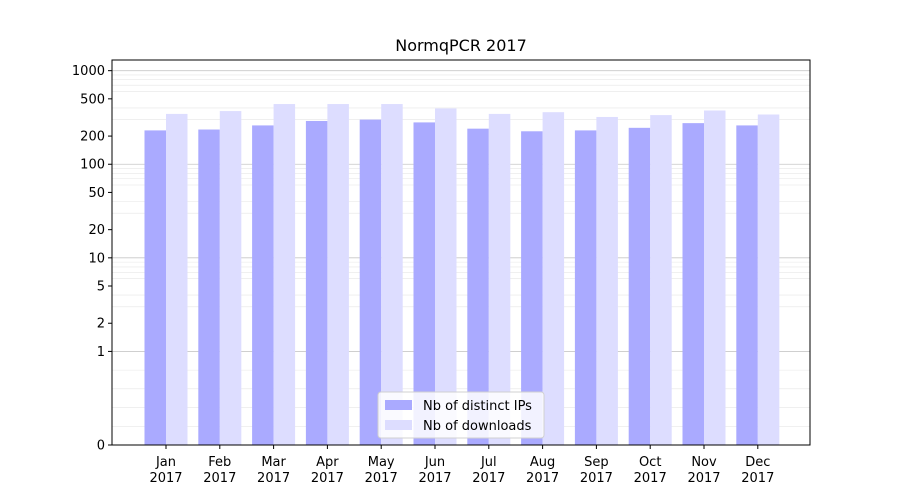  Describe the element at coordinates (650, 462) in the screenshot. I see `x-tick-label-month: Oct` at that location.